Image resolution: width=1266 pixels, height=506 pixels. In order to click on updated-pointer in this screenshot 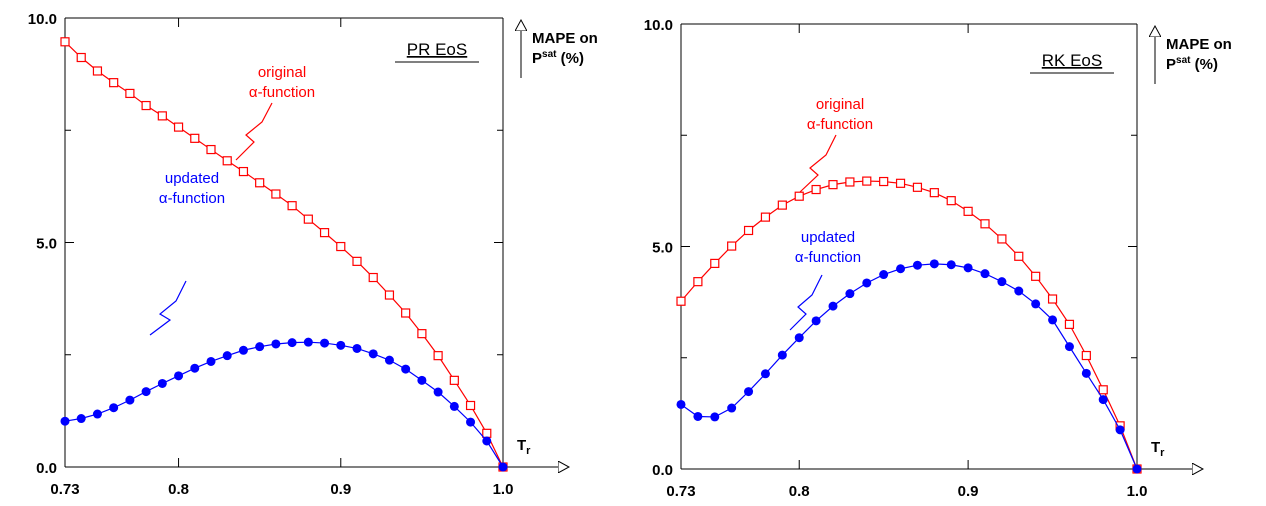, I will do `click(806, 302)`.